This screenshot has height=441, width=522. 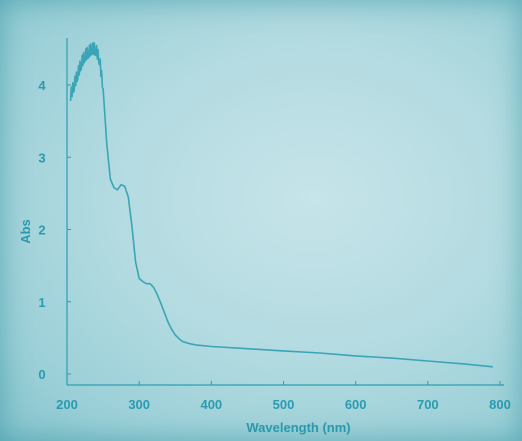 I want to click on y-axis-label: Abs, so click(x=25, y=231).